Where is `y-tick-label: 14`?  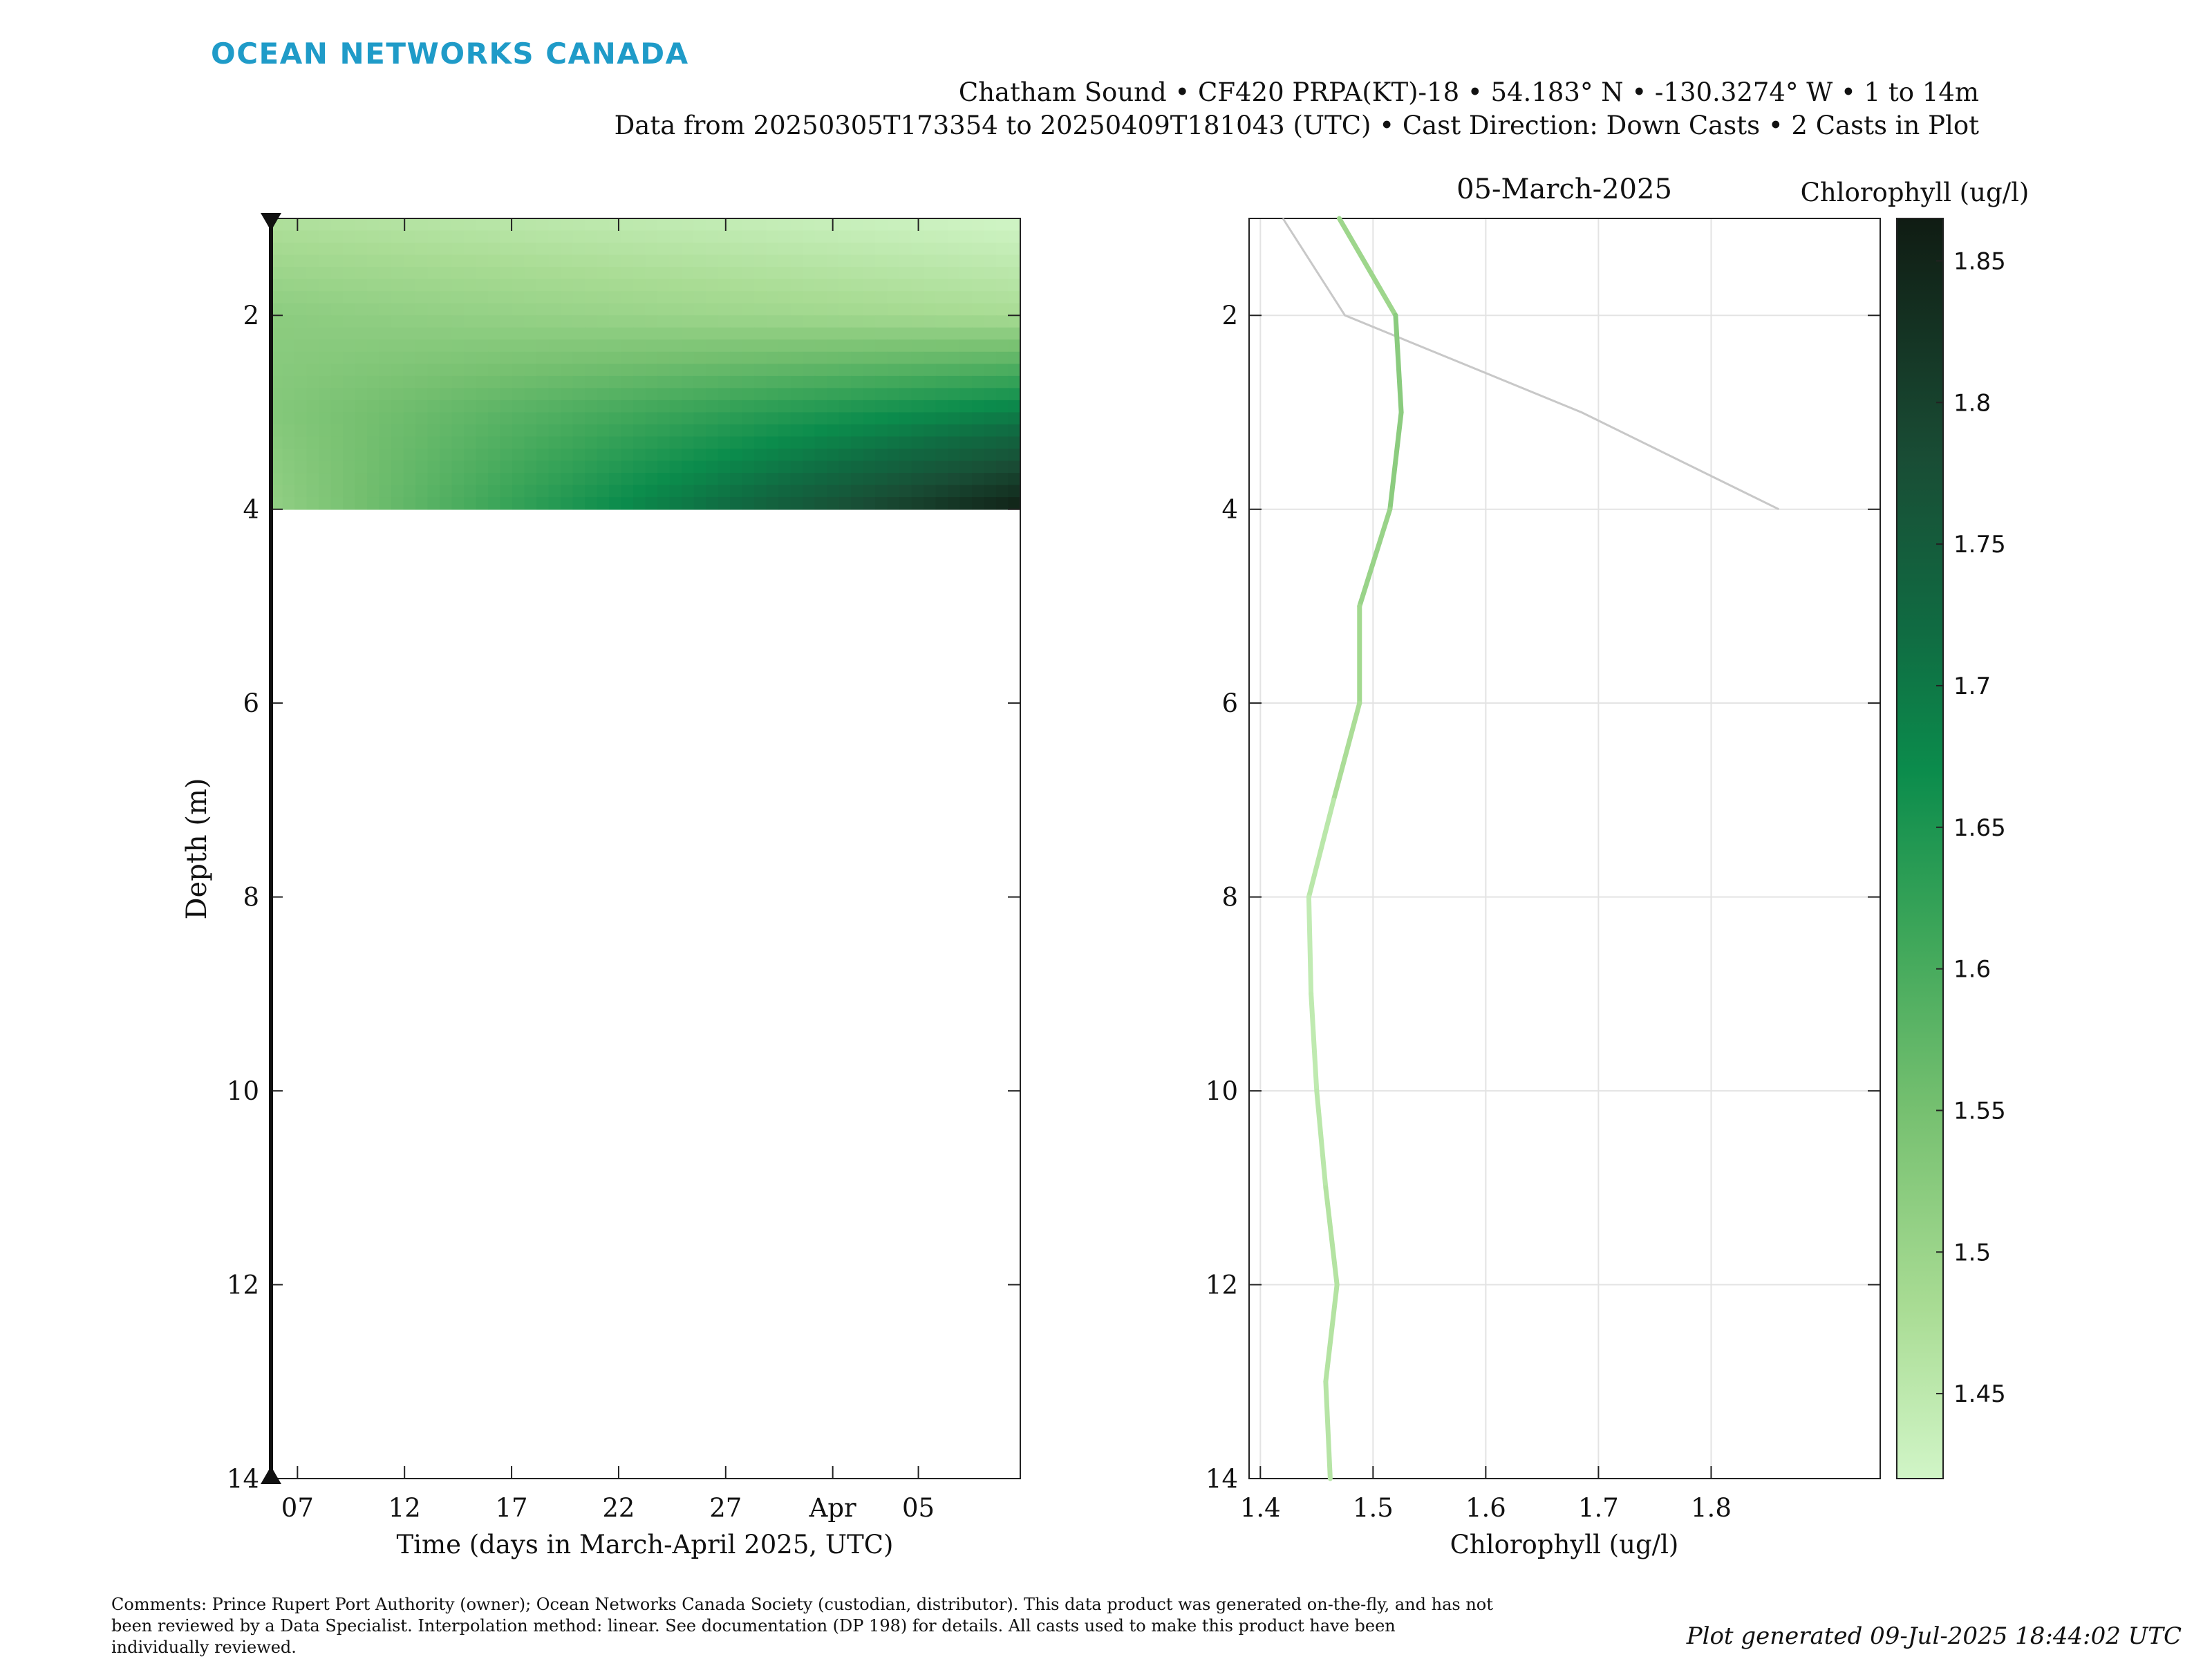
y-tick-label: 14 is located at coordinates (1222, 1479).